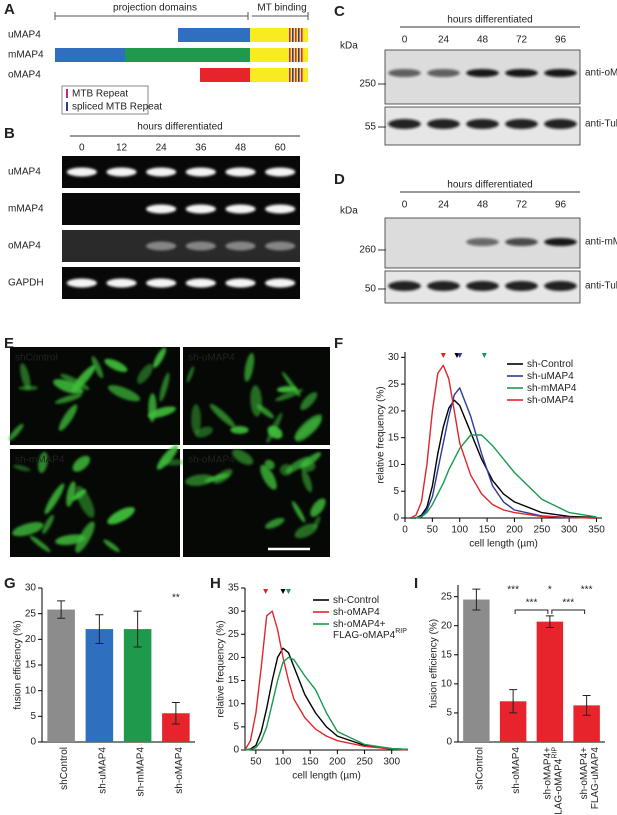 Image resolution: width=617 pixels, height=815 pixels. Describe the element at coordinates (281, 8) in the screenshot. I see `domain-label: MT binding` at that location.